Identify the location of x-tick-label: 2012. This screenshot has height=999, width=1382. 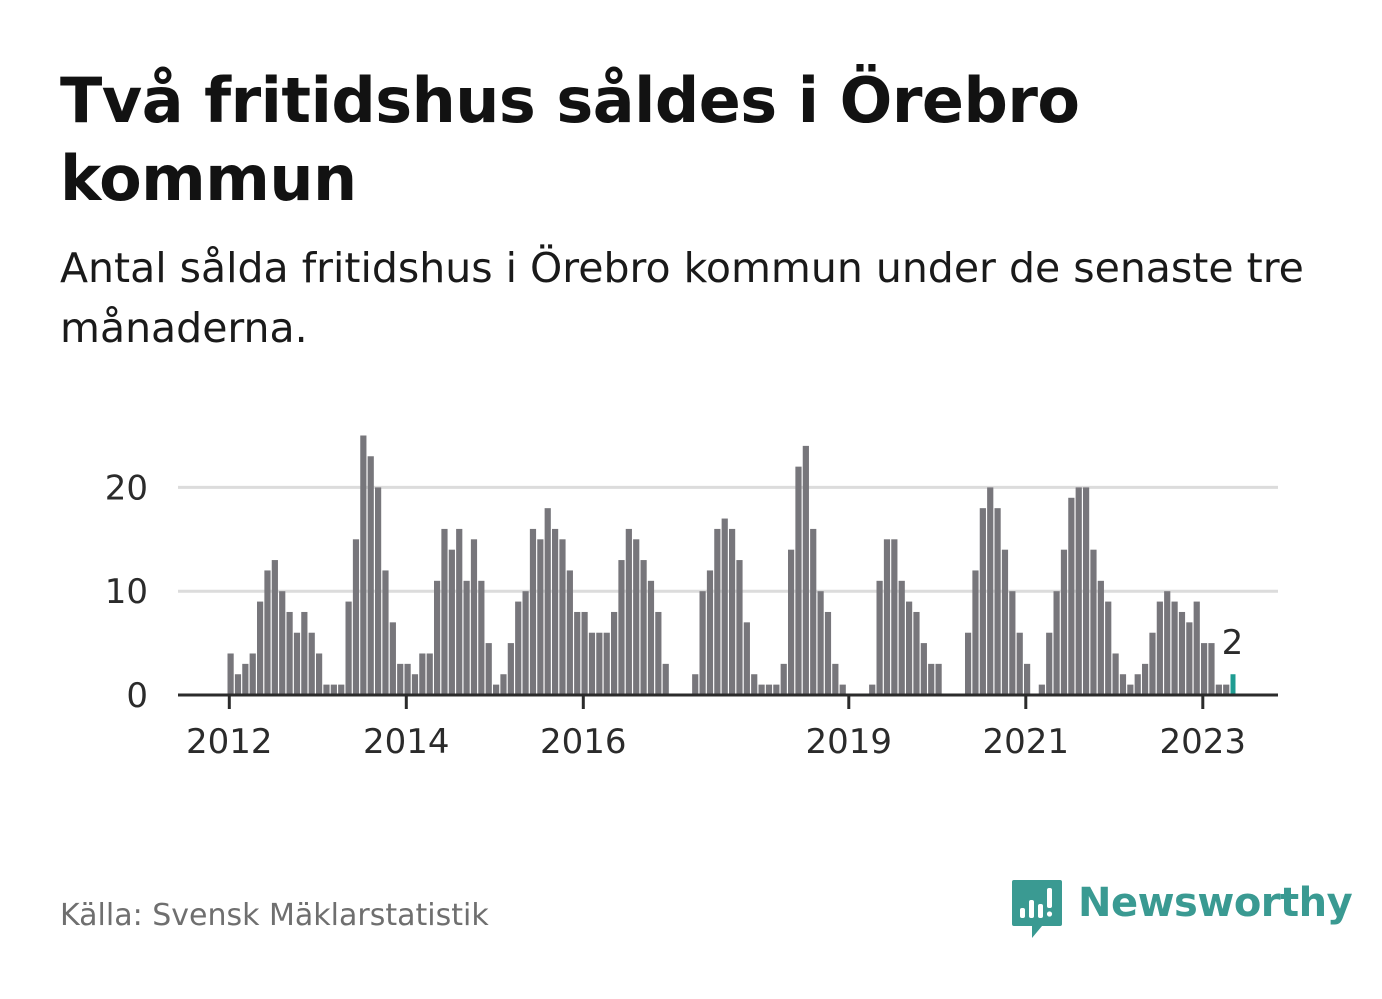
(229, 742).